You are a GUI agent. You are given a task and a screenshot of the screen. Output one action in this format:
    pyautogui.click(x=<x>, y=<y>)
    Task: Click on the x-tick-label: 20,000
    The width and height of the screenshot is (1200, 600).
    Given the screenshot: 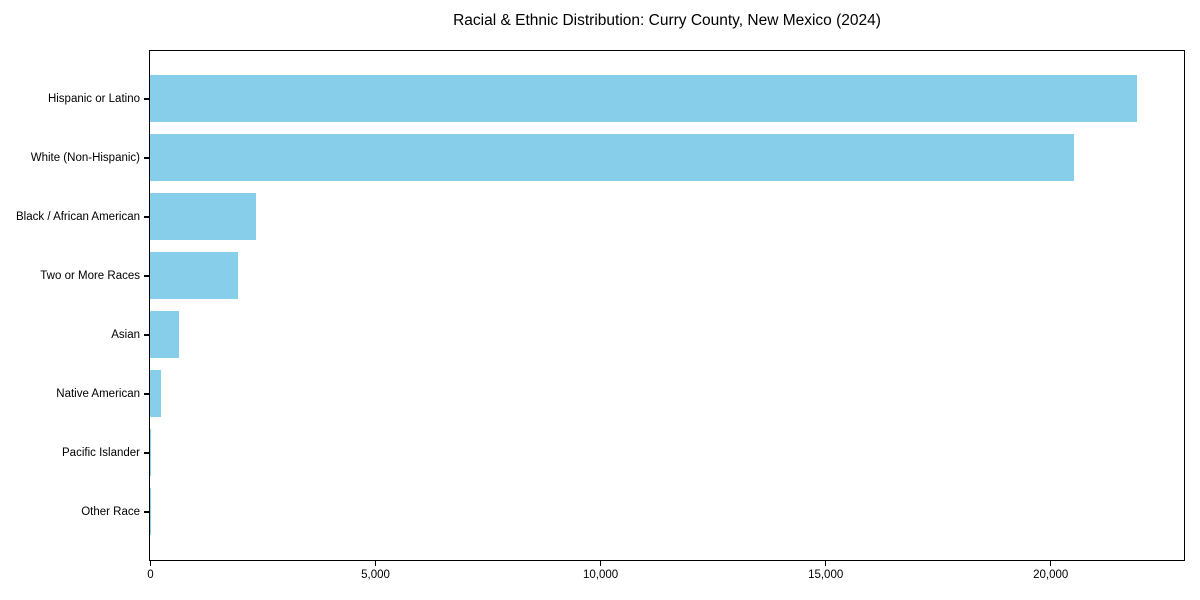 What is the action you would take?
    pyautogui.click(x=1051, y=575)
    